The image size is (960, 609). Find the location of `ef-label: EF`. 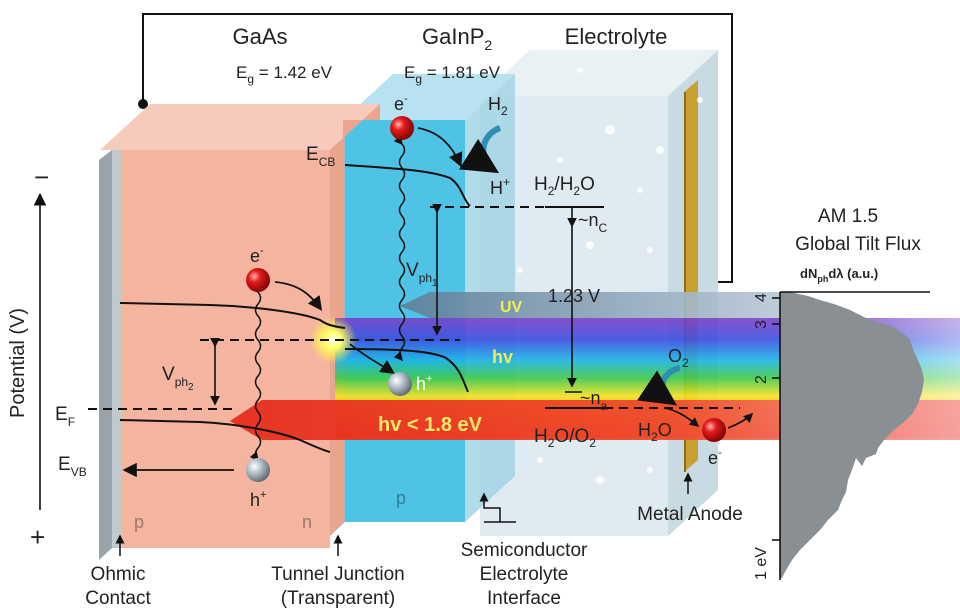

ef-label: EF is located at coordinates (65, 416).